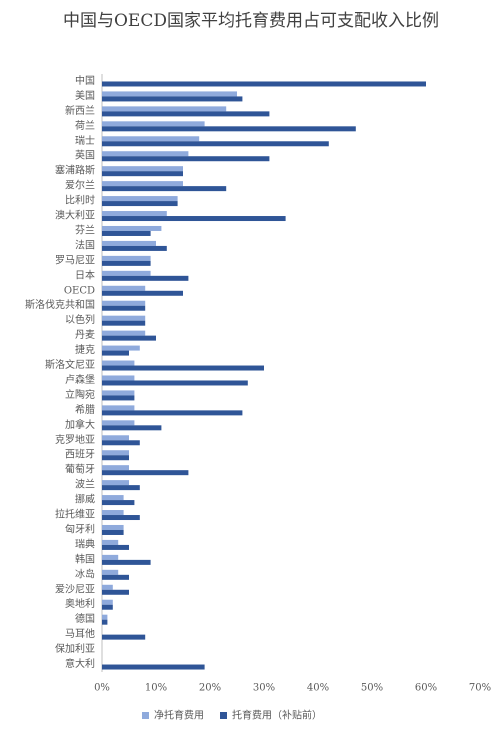 The width and height of the screenshot is (502, 742). I want to click on y-tick-label: 波兰, so click(85, 484).